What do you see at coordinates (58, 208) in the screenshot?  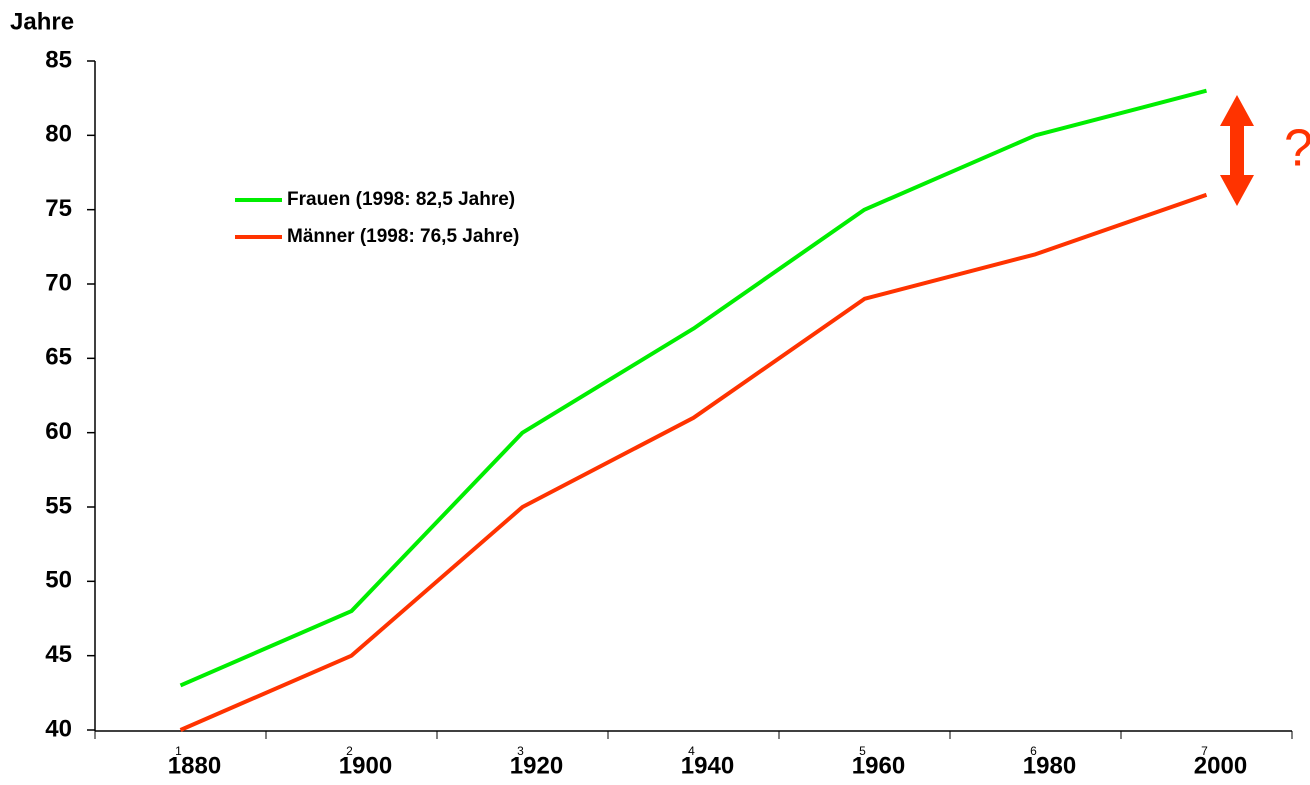 I see `y-tick-label: 75` at bounding box center [58, 208].